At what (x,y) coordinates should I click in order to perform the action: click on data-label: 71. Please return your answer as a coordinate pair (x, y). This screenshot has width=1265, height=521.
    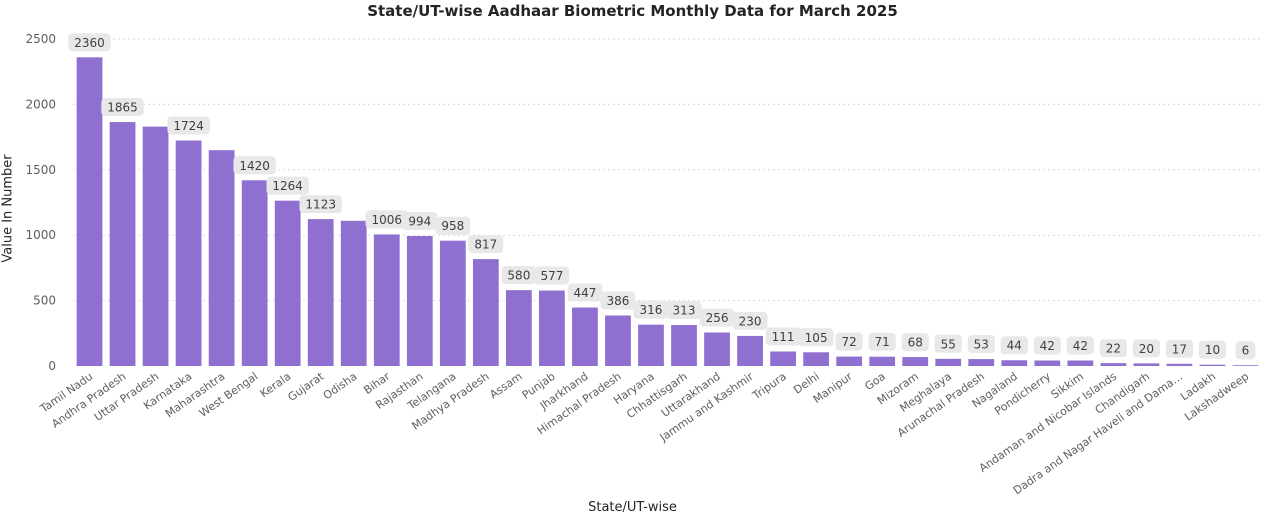
    Looking at the image, I should click on (882, 341).